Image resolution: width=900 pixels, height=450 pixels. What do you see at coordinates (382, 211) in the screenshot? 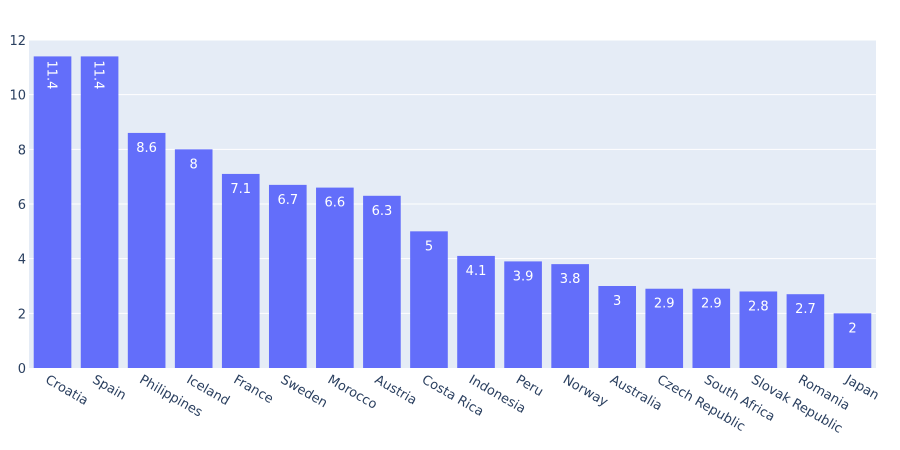
I see `bar-value-label: 6.3` at bounding box center [382, 211].